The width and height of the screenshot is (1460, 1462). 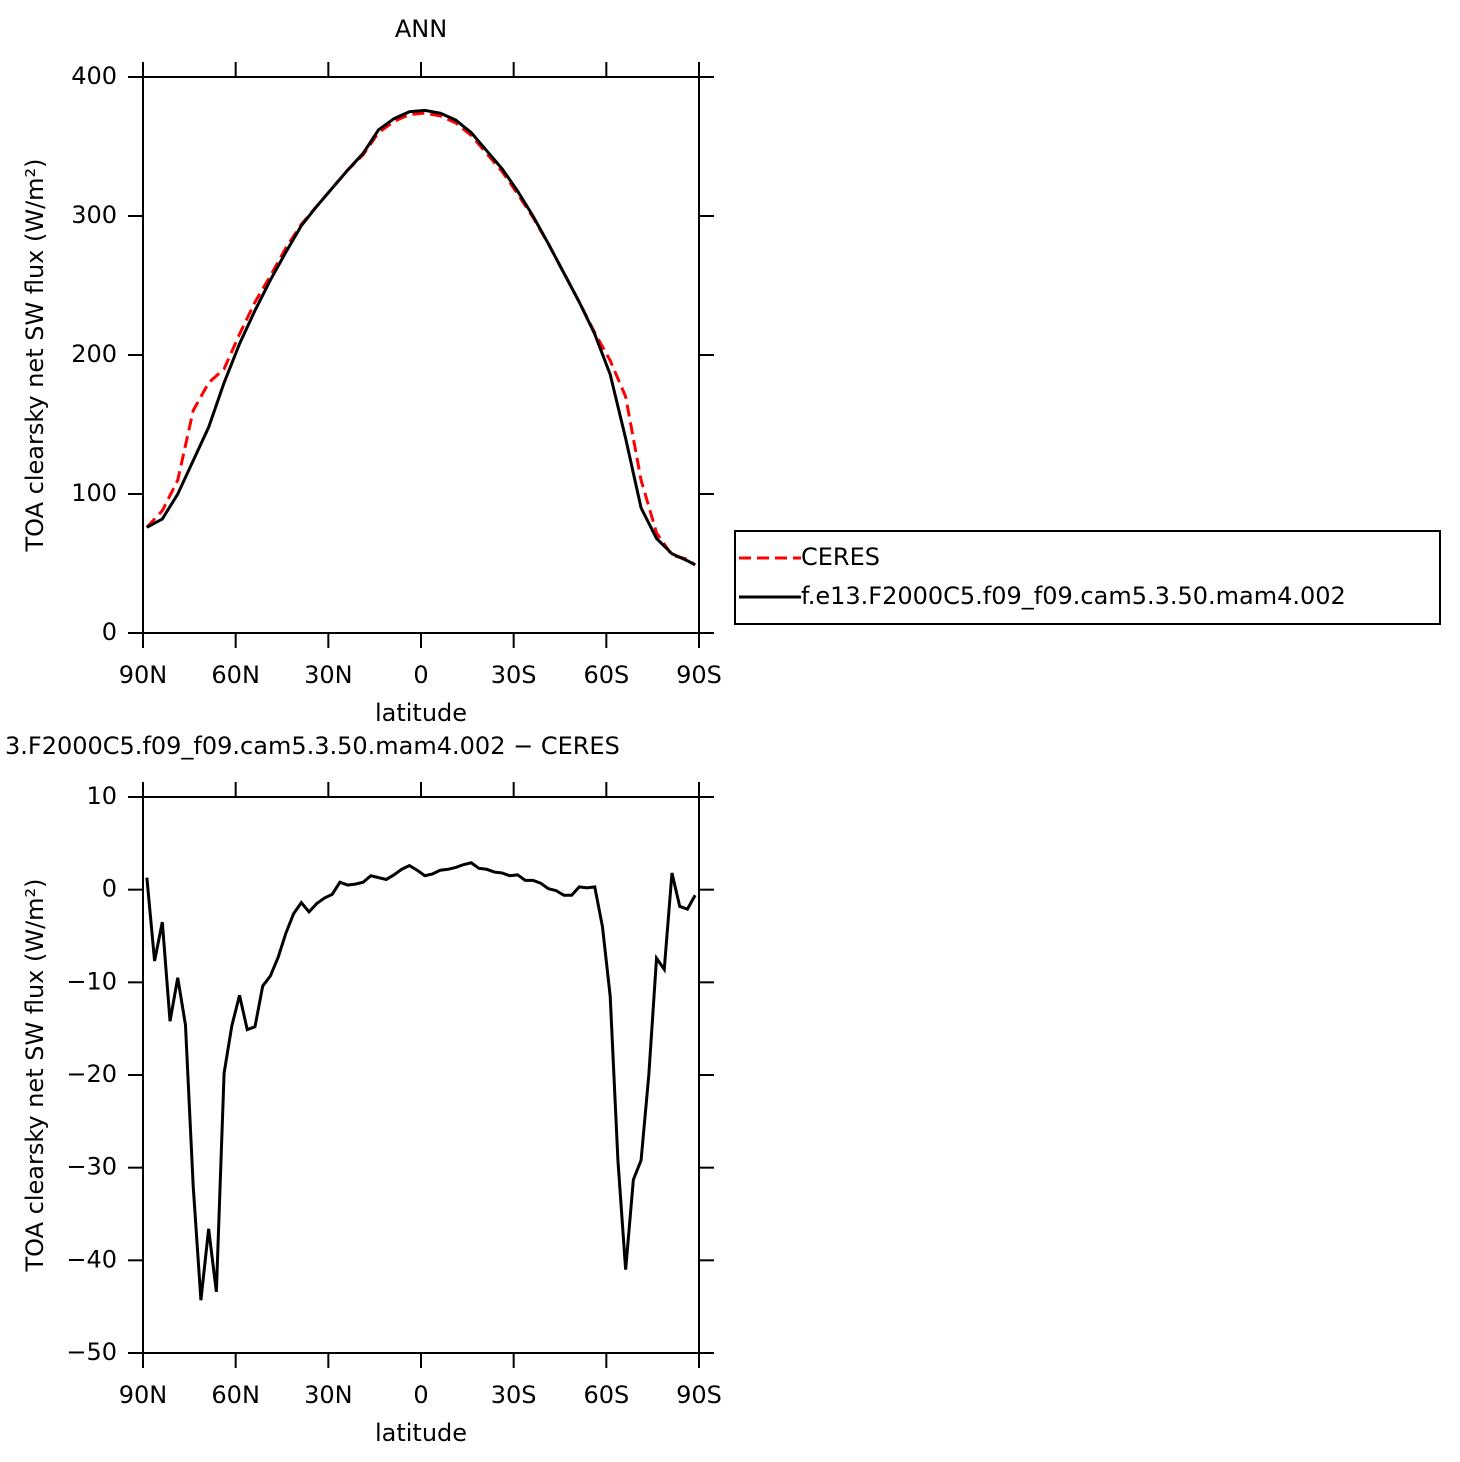 What do you see at coordinates (94, 76) in the screenshot?
I see `y-tick-label: 400` at bounding box center [94, 76].